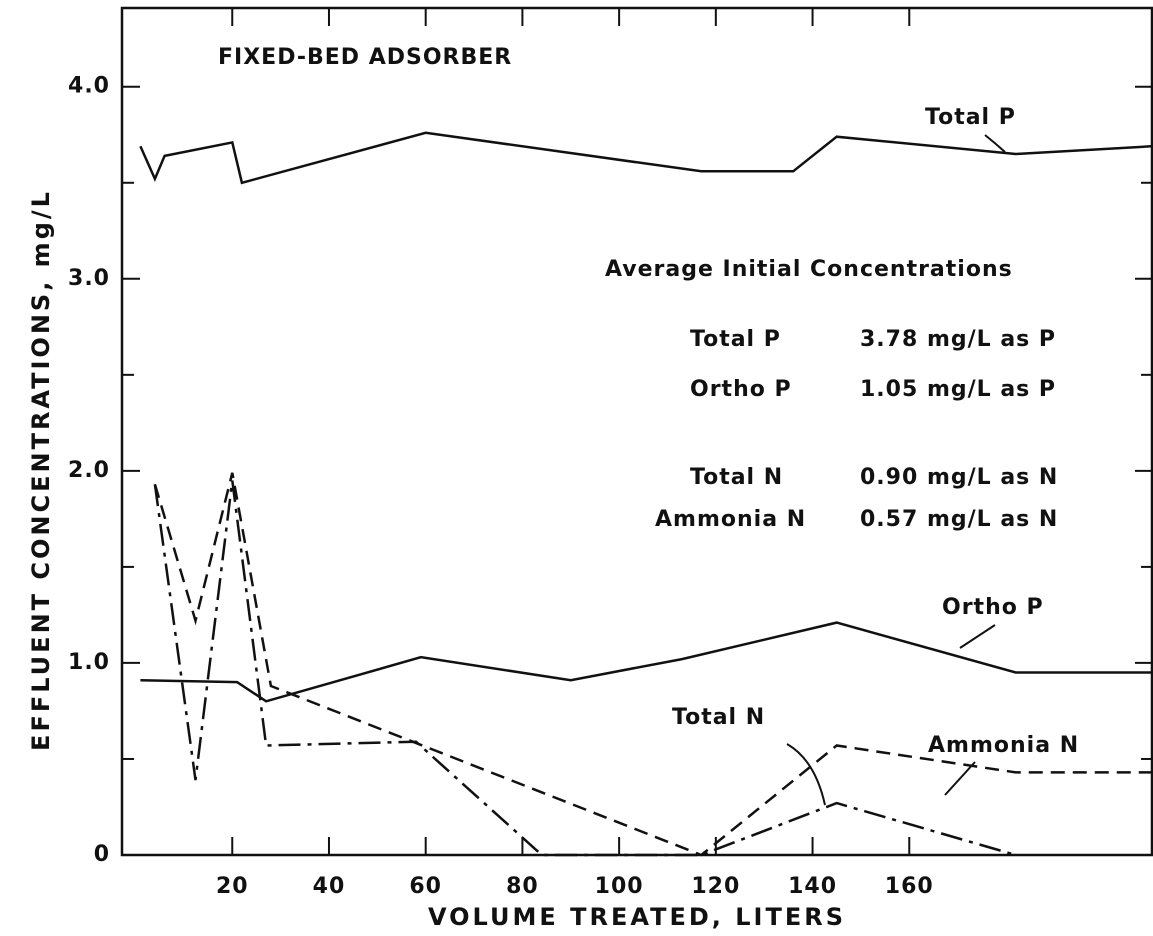 This screenshot has height=936, width=1153. What do you see at coordinates (619, 886) in the screenshot?
I see `x-tick-label: 100` at bounding box center [619, 886].